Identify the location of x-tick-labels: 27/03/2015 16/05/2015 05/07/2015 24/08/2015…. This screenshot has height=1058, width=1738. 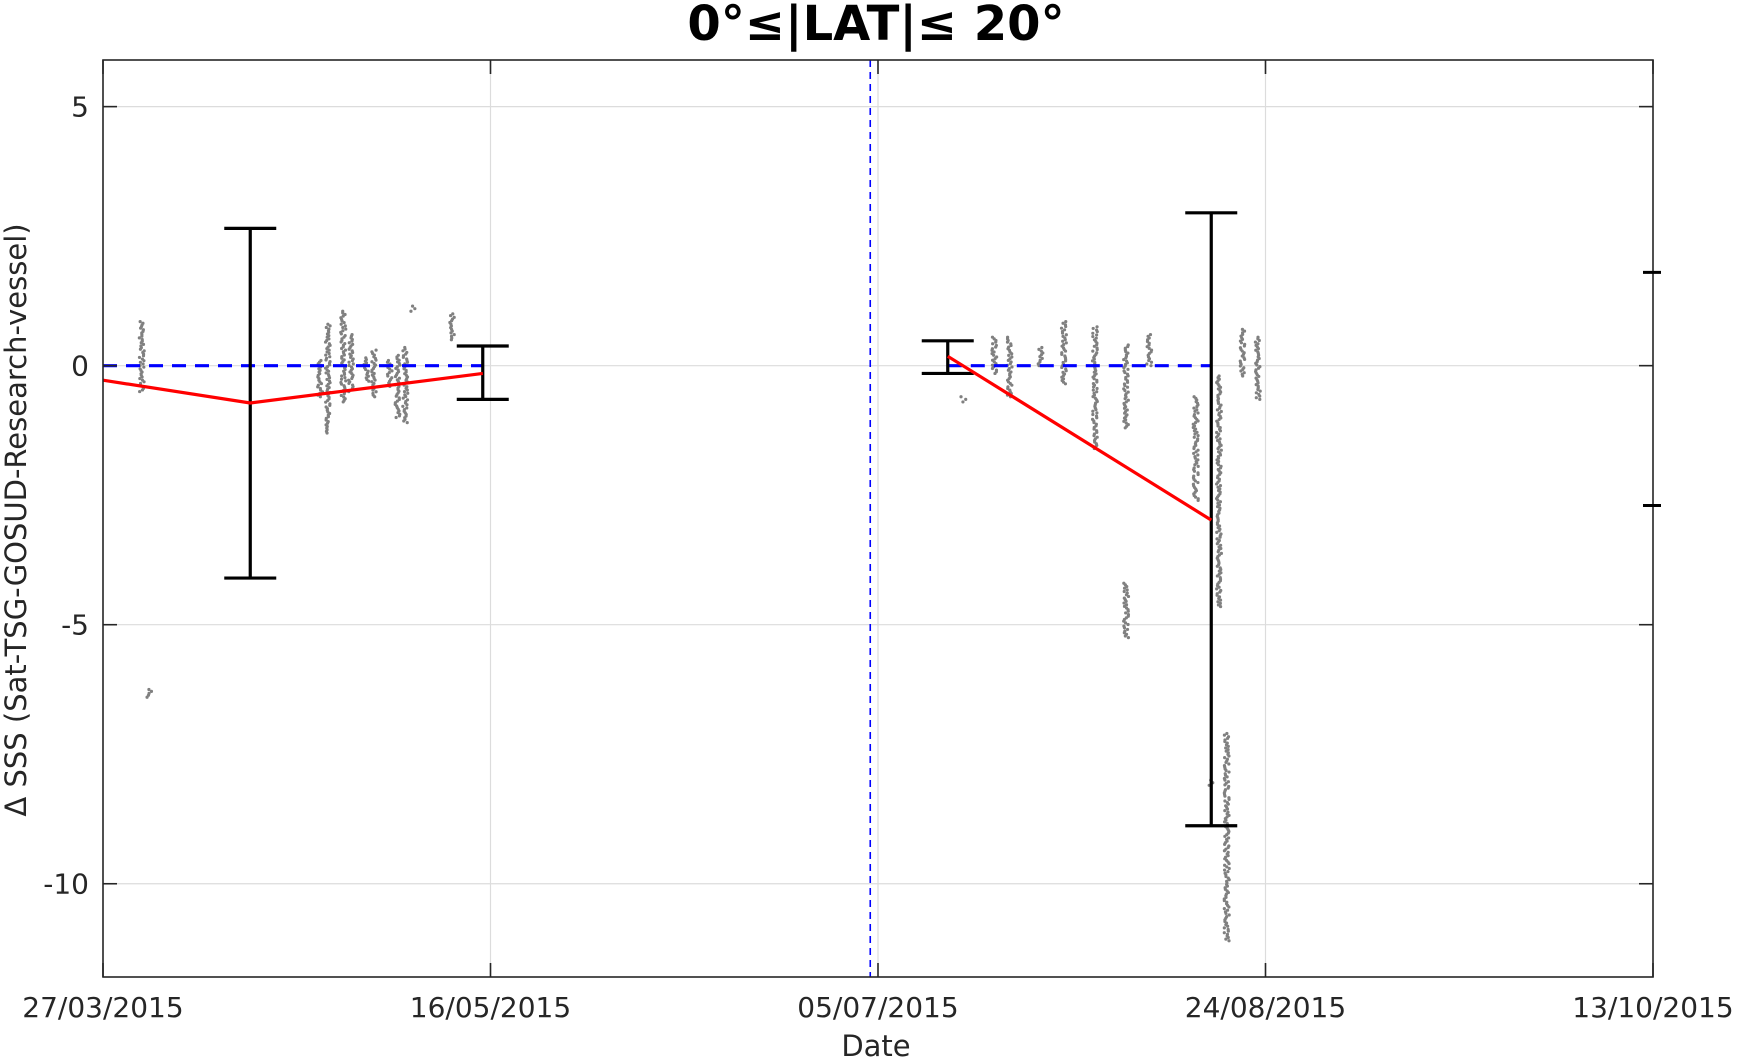
(877, 1007).